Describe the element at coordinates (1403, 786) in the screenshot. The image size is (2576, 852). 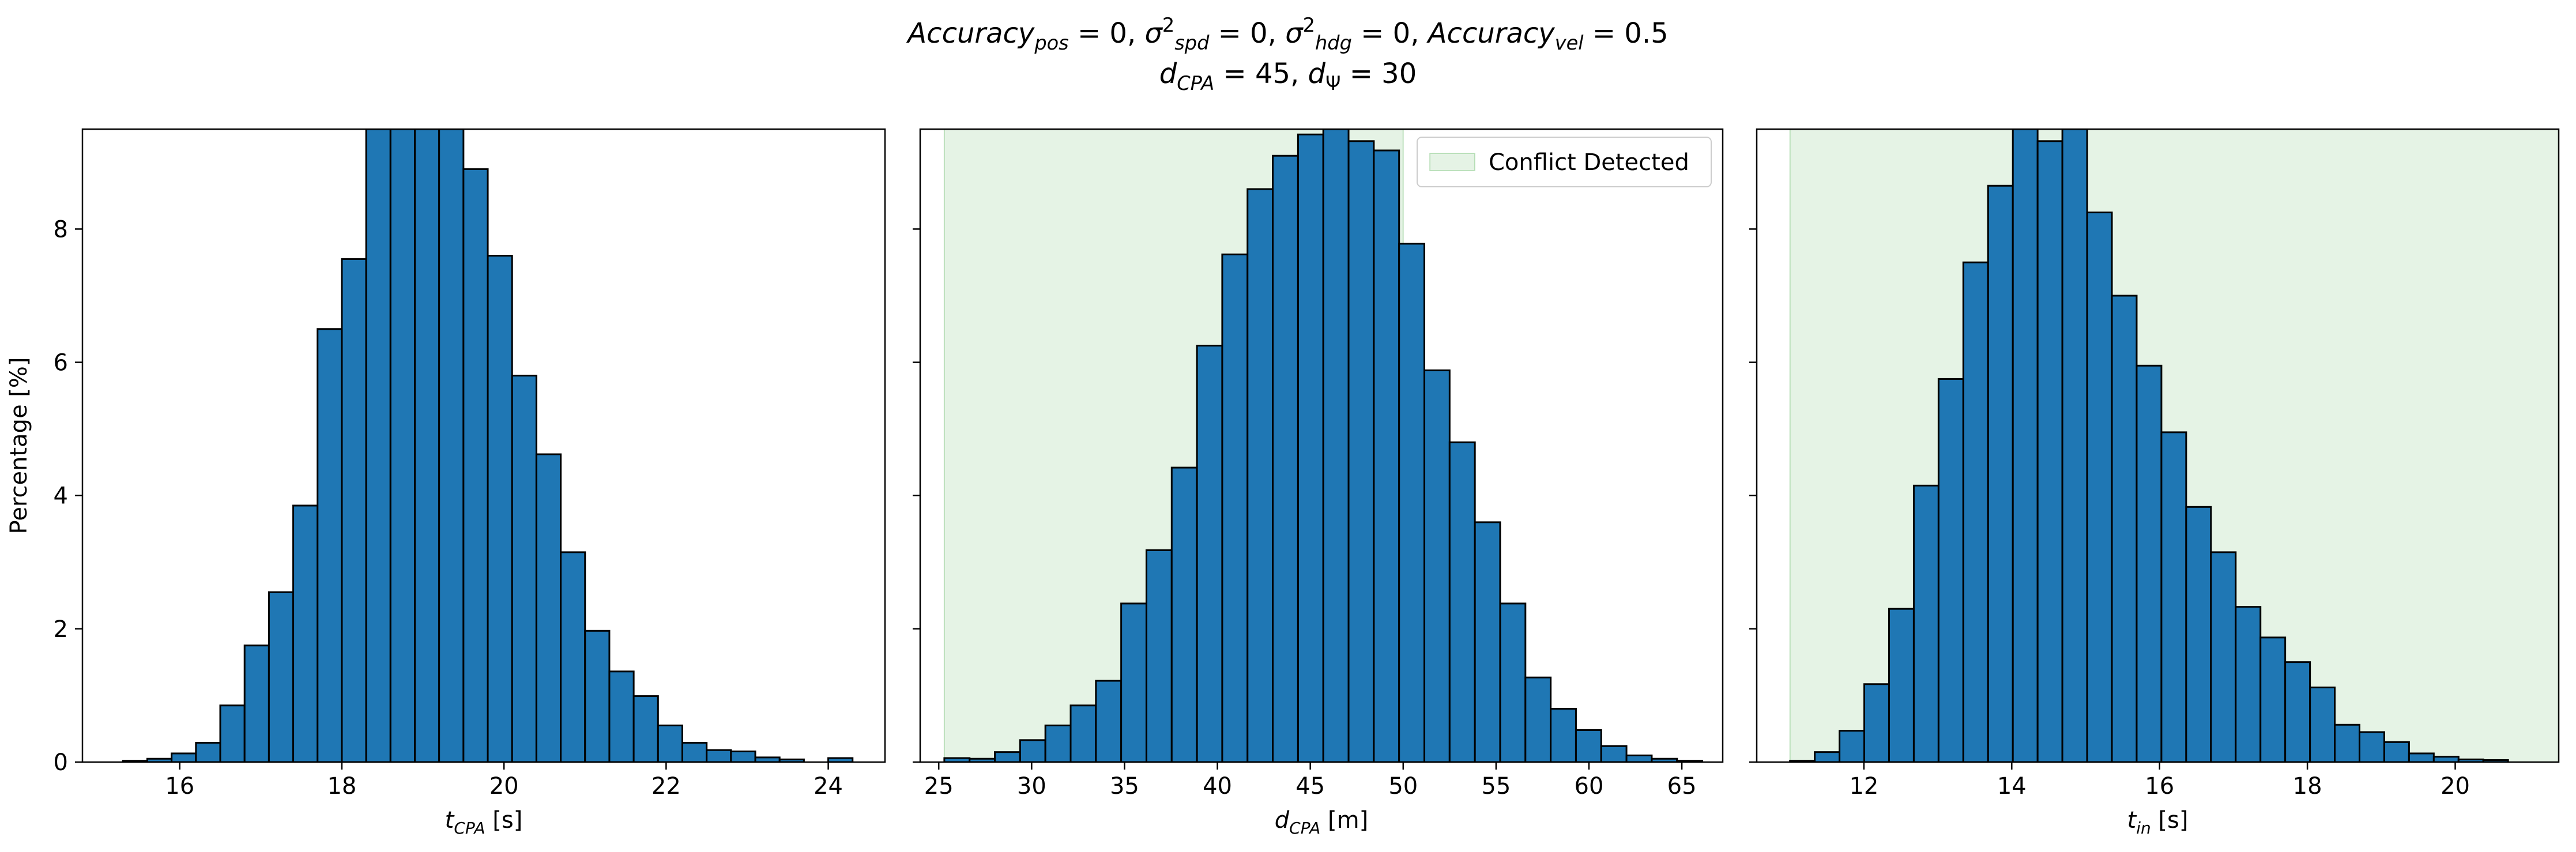
I see `x-tick-label: 50` at that location.